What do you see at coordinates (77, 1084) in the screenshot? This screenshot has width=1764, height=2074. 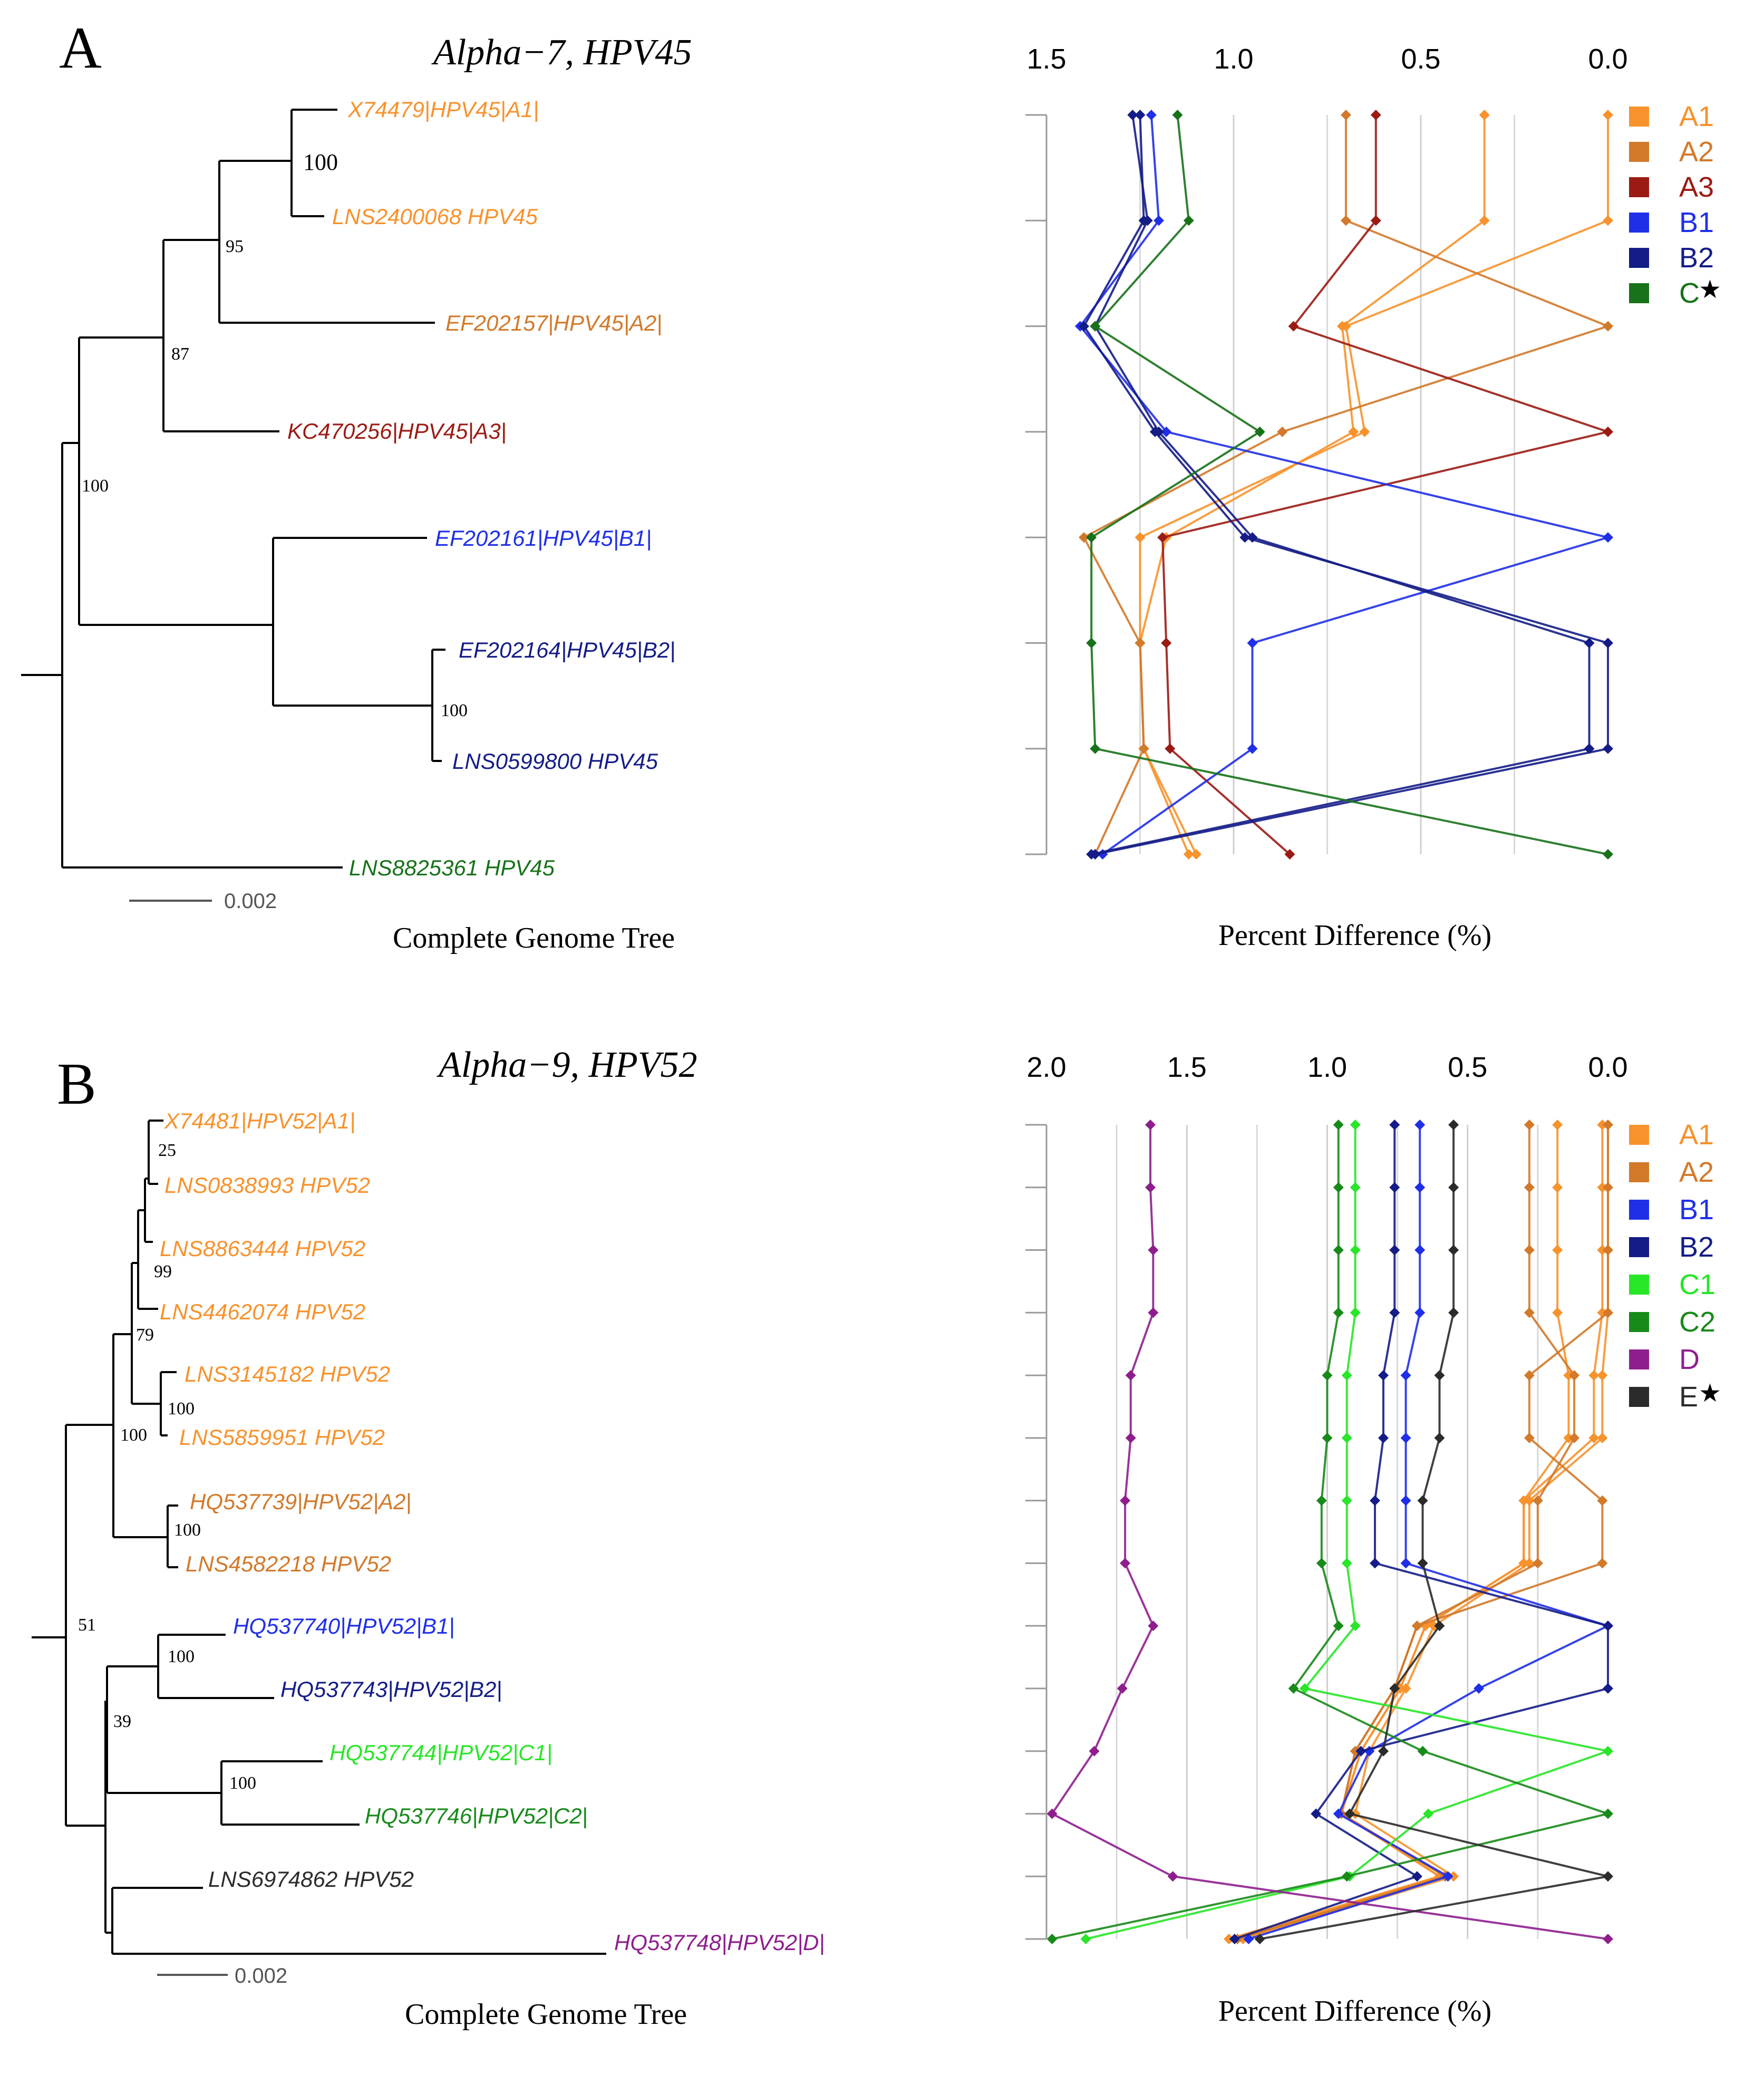 I see `panel-b-letter: B` at bounding box center [77, 1084].